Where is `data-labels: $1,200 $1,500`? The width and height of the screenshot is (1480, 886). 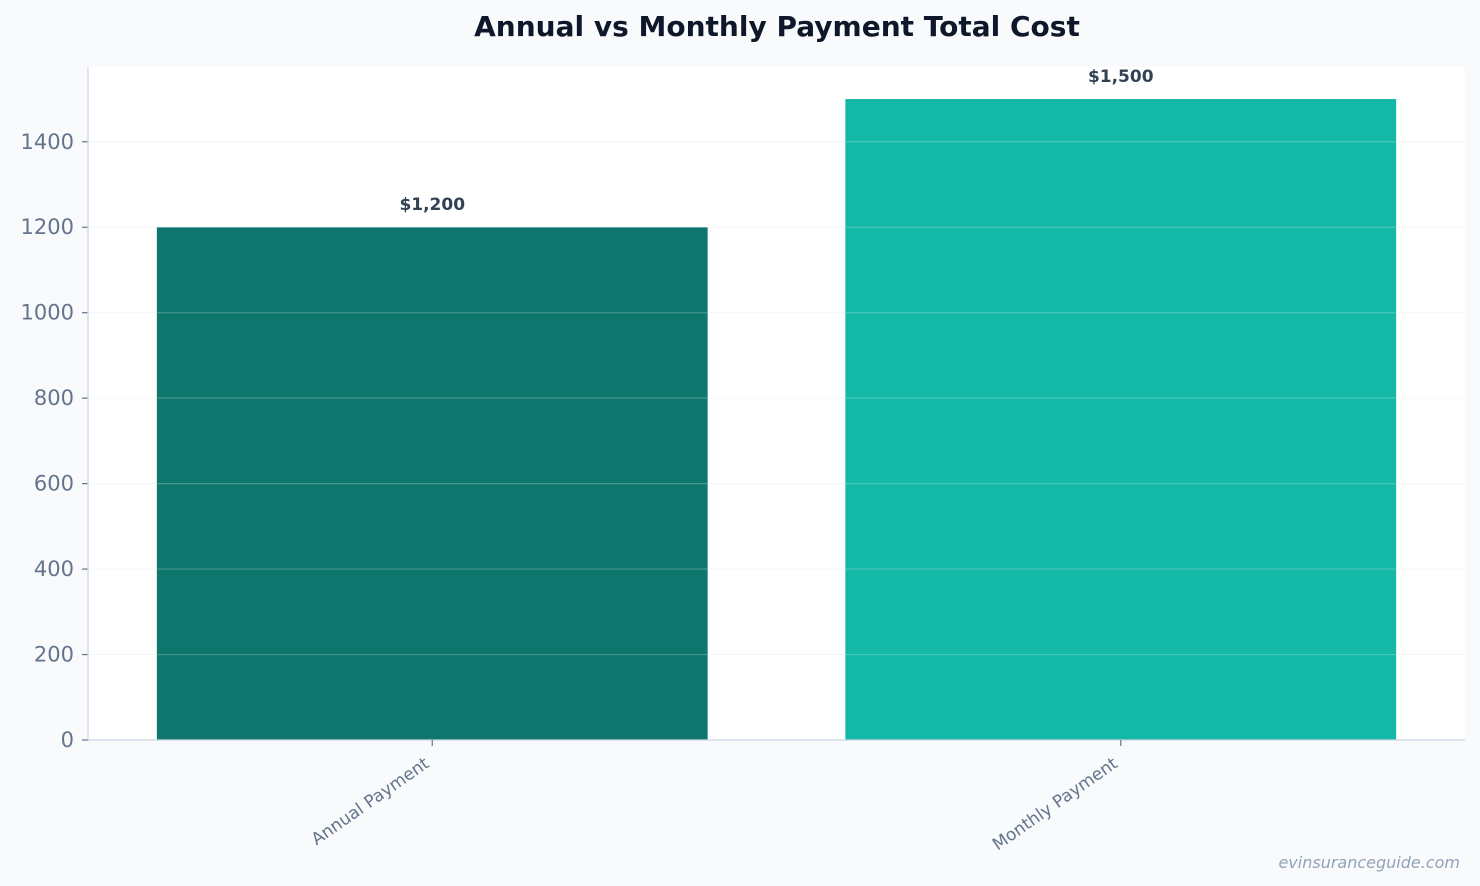 data-labels: $1,200 $1,500 is located at coordinates (776, 141).